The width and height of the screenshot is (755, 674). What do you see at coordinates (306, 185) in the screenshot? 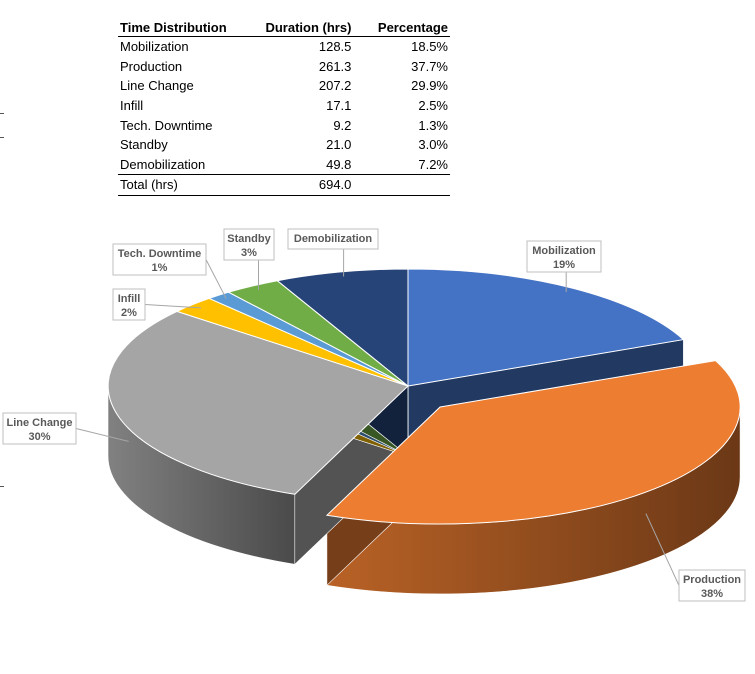
I see `total-duration: 694.0` at bounding box center [306, 185].